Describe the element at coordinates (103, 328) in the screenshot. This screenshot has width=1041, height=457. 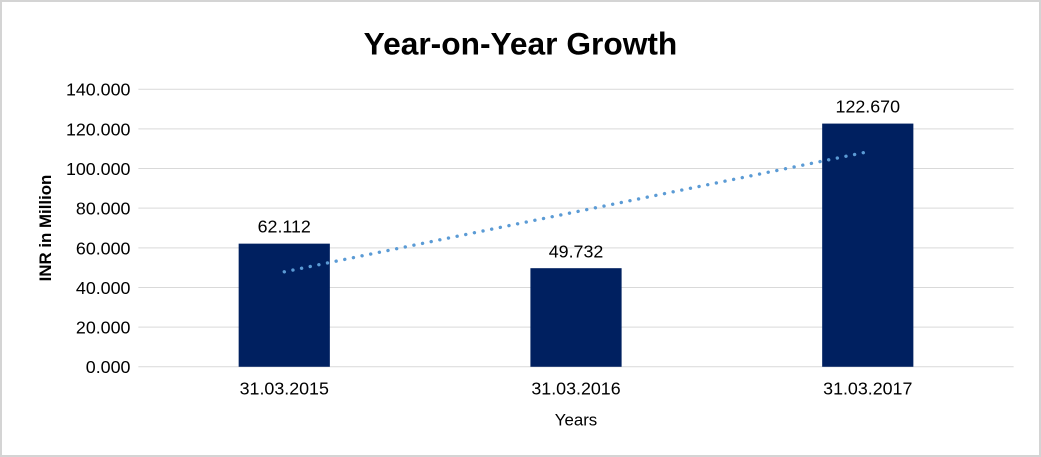
I see `y-tick-label: 20.000` at that location.